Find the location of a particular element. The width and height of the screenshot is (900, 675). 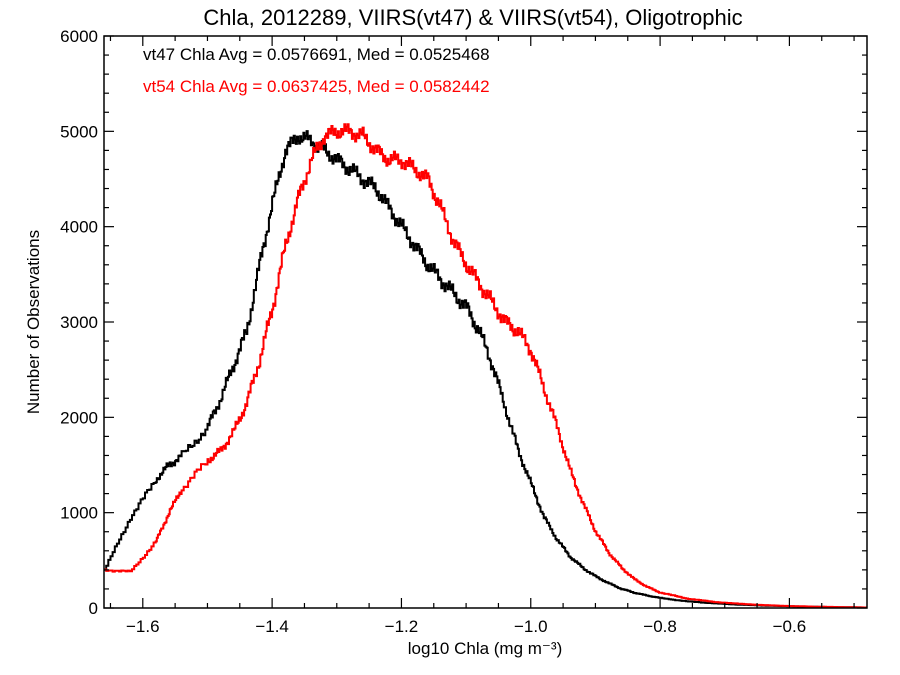

y-tick-label: 4000 is located at coordinates (79, 227).